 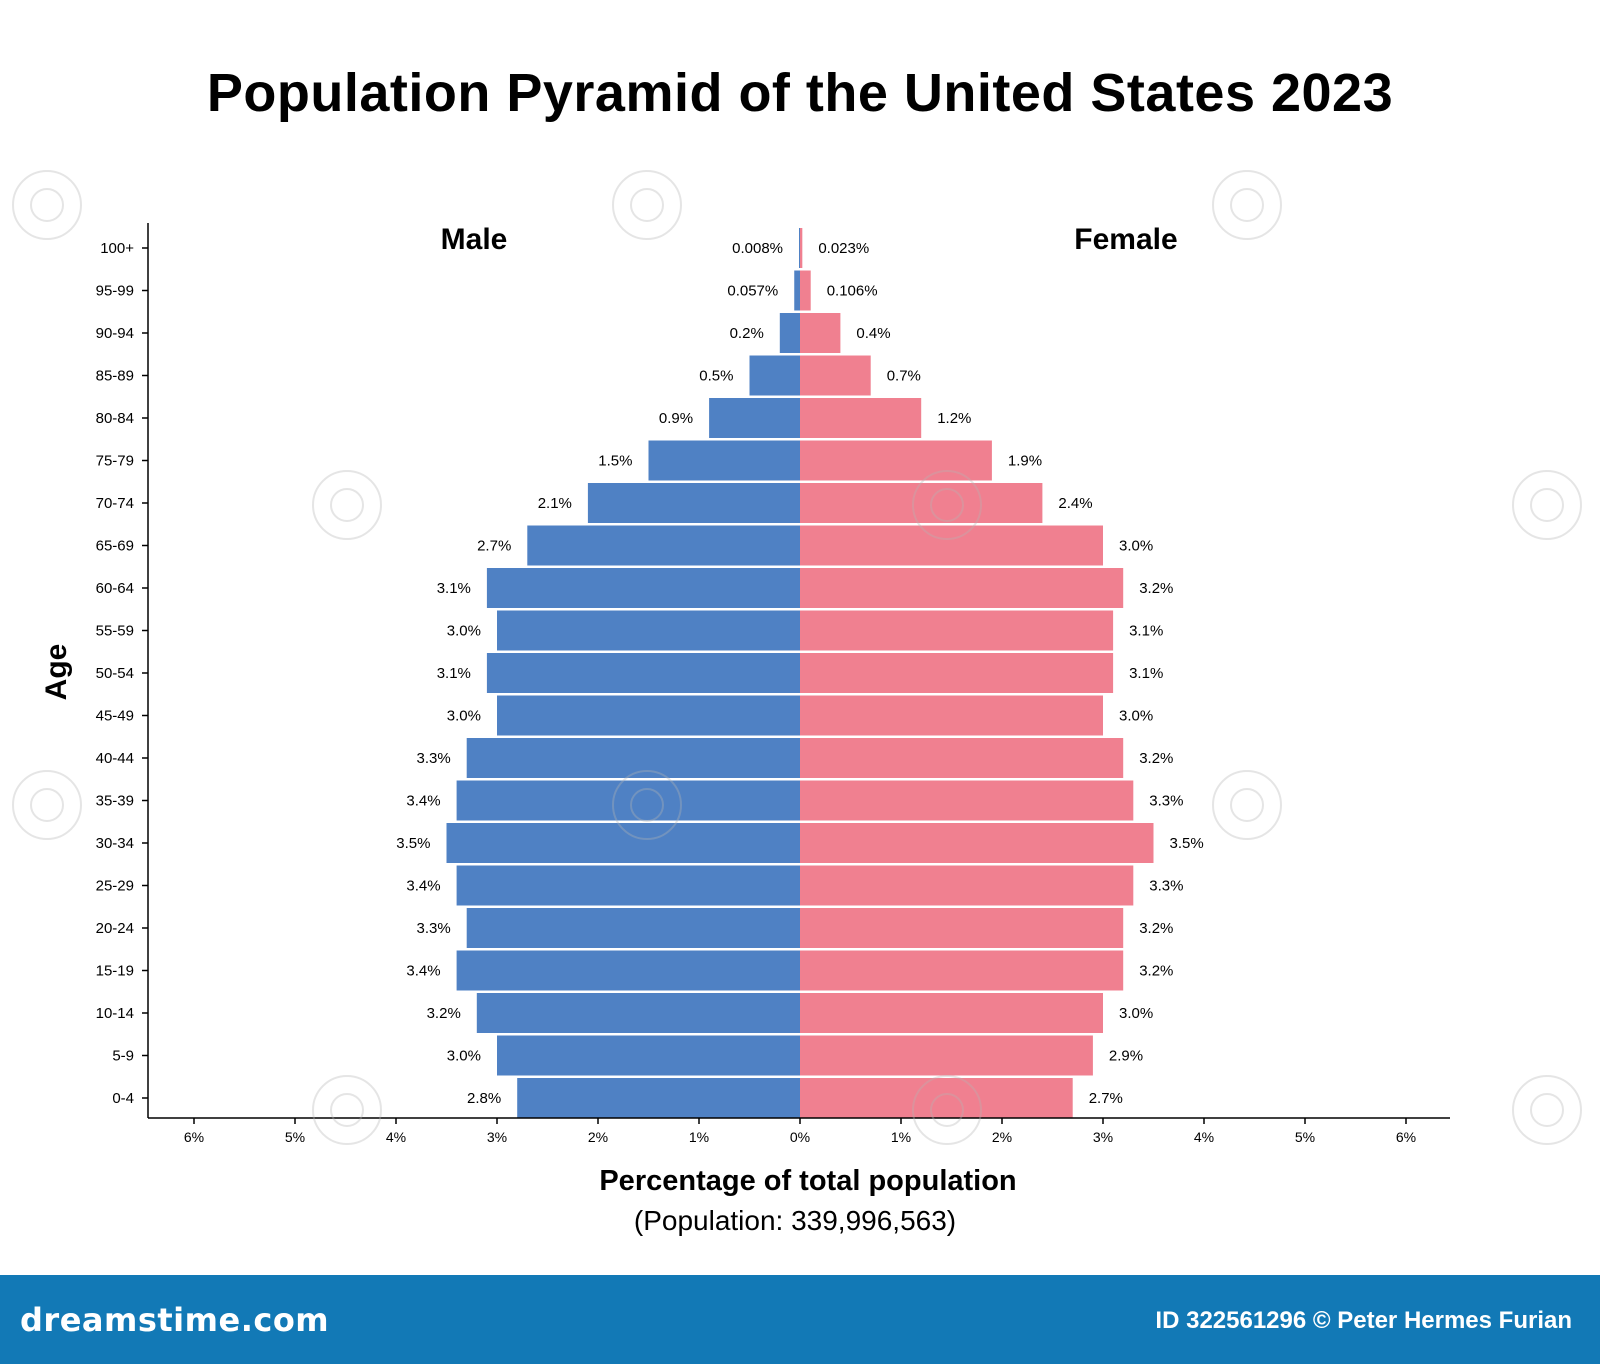 What do you see at coordinates (115, 376) in the screenshot?
I see `y-tick-label: 85-89` at bounding box center [115, 376].